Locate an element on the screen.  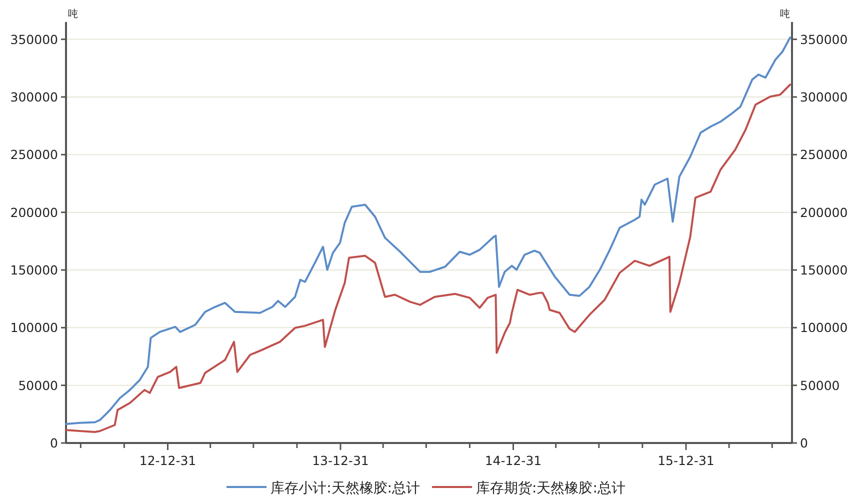
y2-tick-label: 200000 is located at coordinates (824, 212).